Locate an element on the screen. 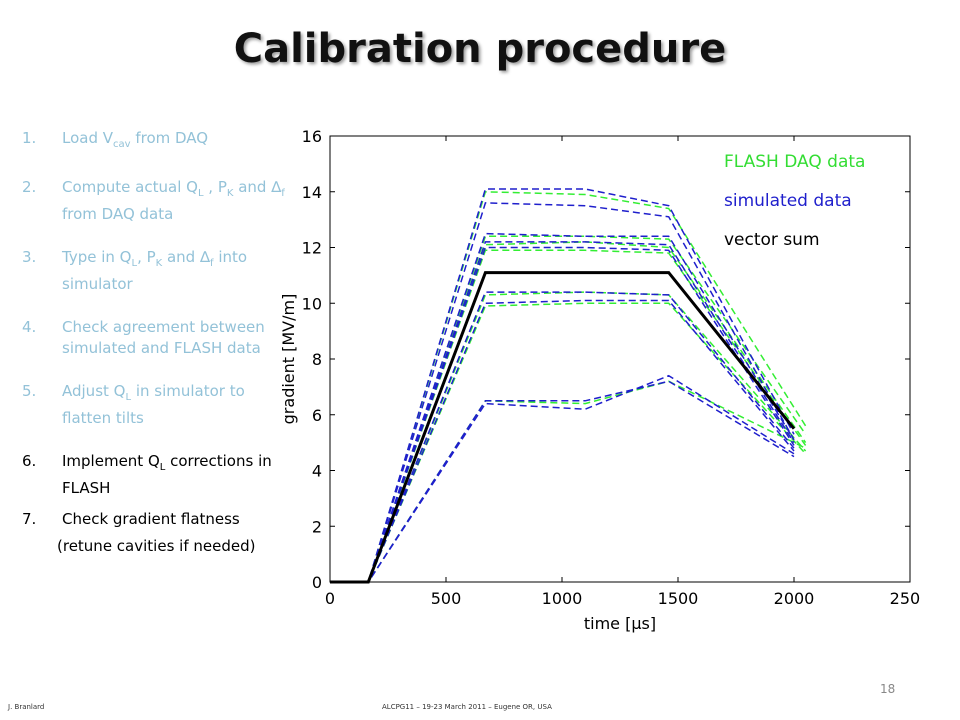 This screenshot has height=720, width=960. step-number: 1. is located at coordinates (29, 138).